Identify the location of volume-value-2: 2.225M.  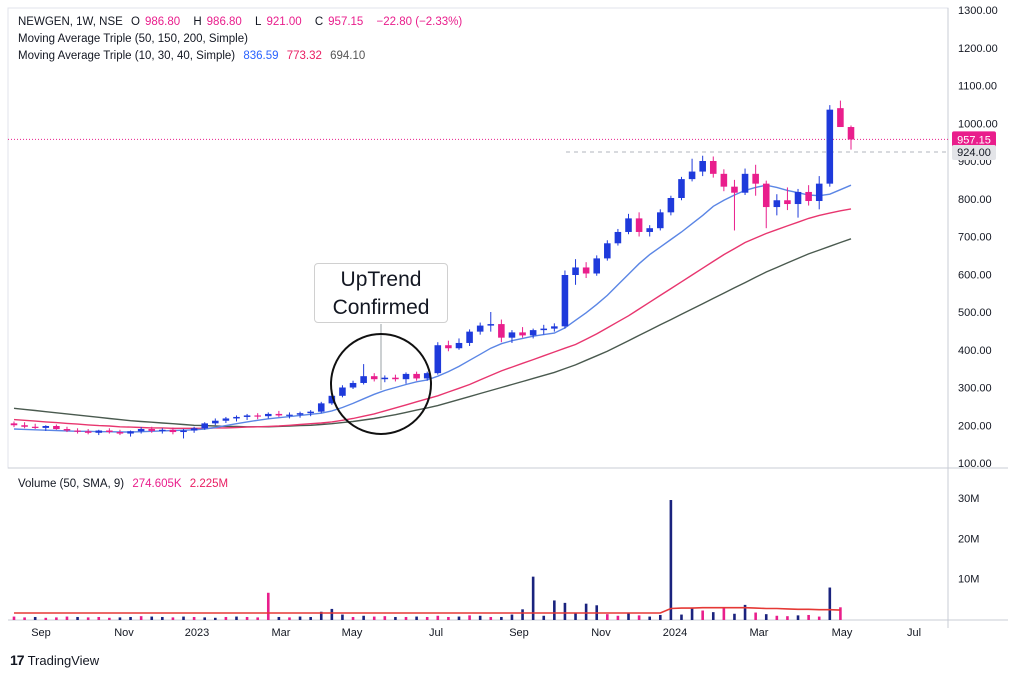
(209, 484).